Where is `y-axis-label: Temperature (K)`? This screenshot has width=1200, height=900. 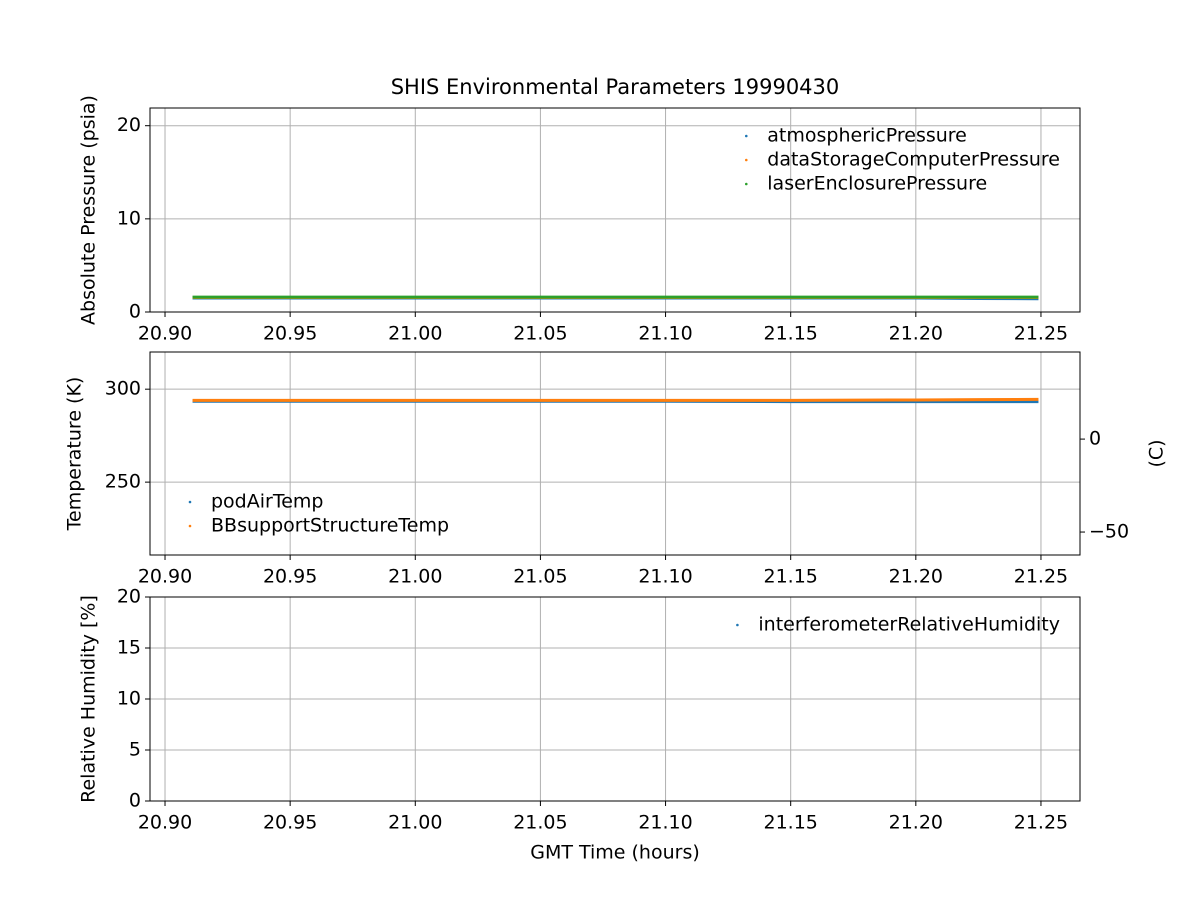 y-axis-label: Temperature (K) is located at coordinates (75, 454).